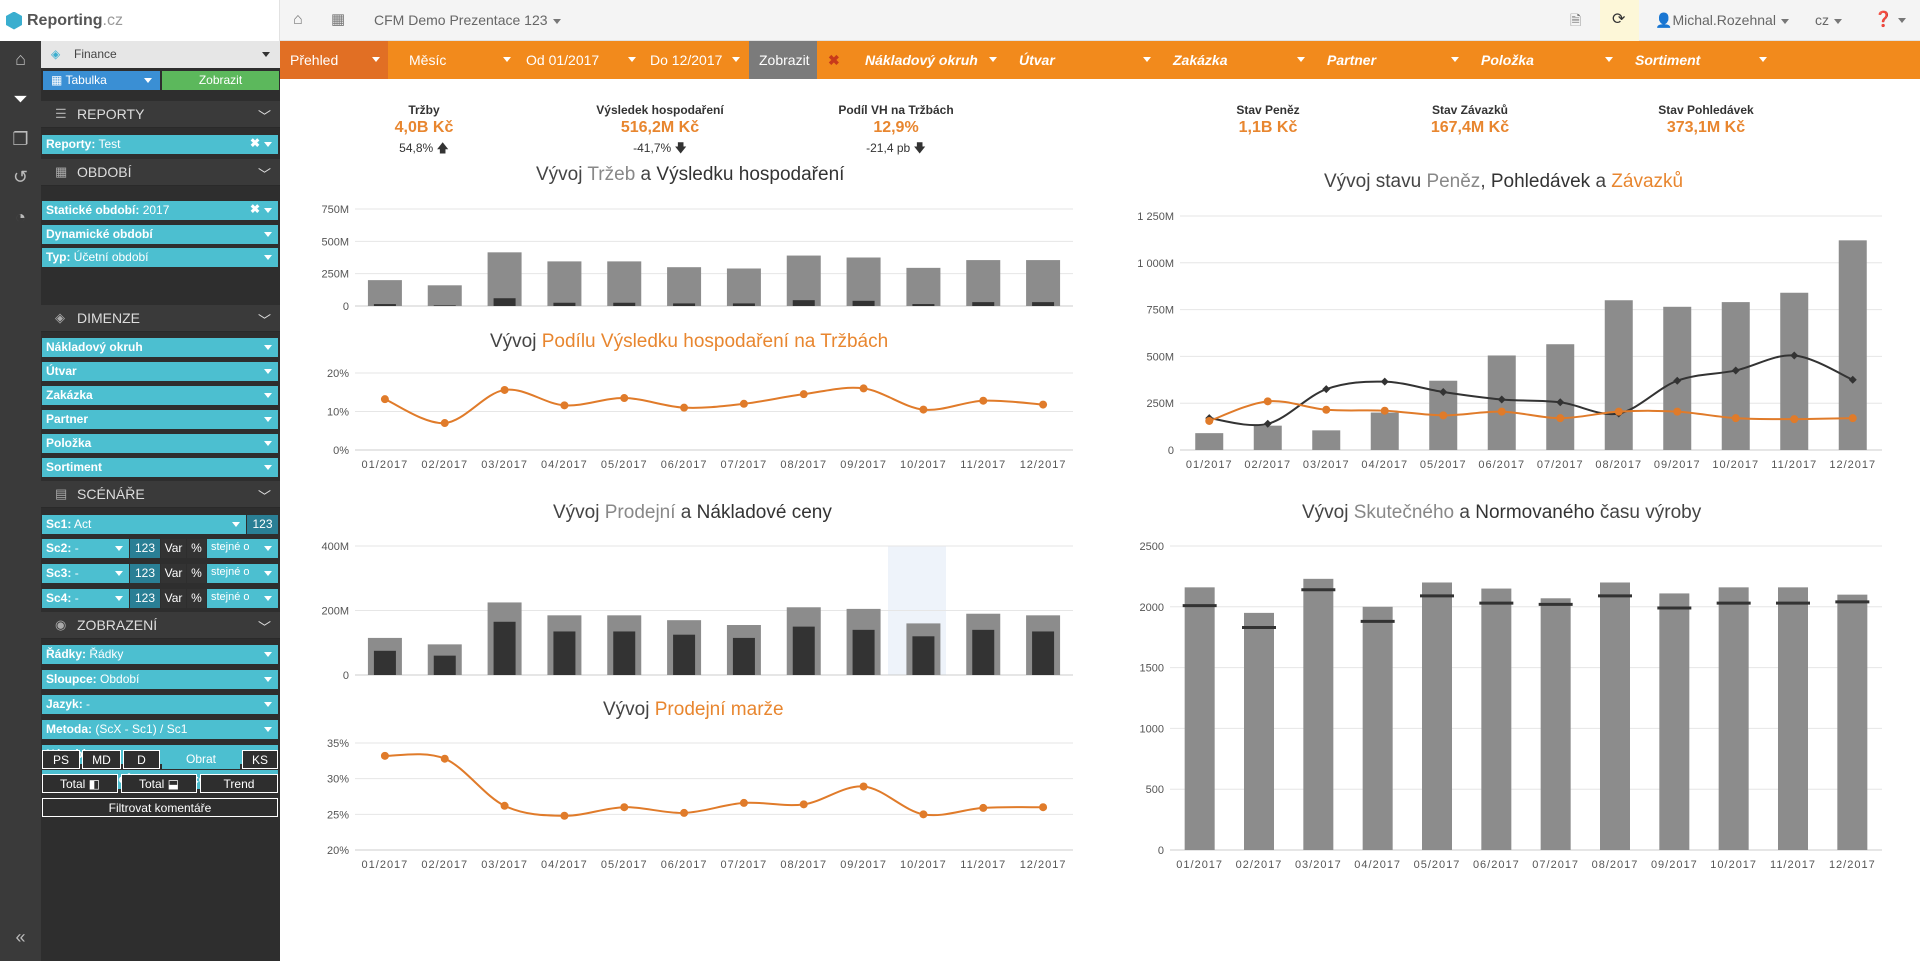 The image size is (1920, 961). Describe the element at coordinates (1238, 60) in the screenshot. I see `dimension-select-2: Zakázka` at that location.